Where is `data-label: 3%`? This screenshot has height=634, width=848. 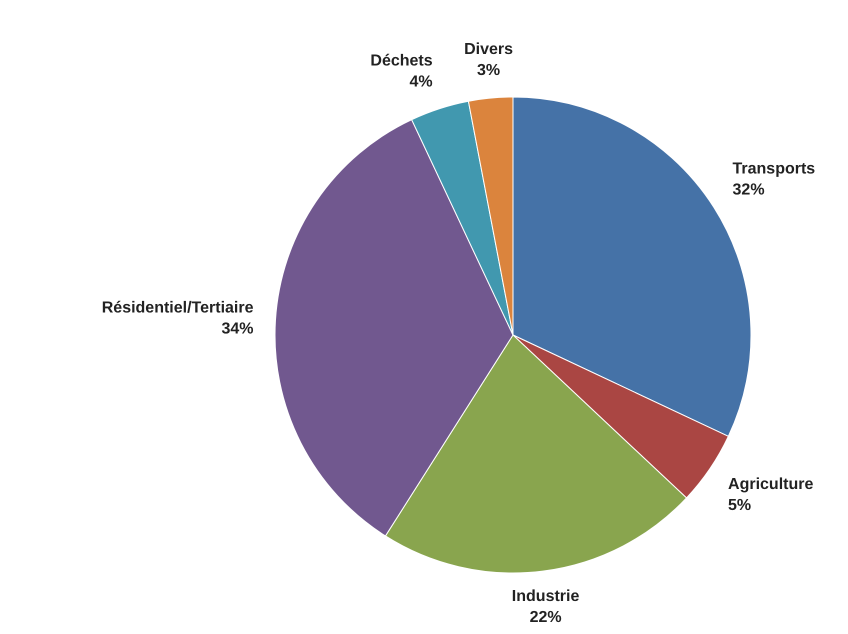 data-label: 3% is located at coordinates (488, 71).